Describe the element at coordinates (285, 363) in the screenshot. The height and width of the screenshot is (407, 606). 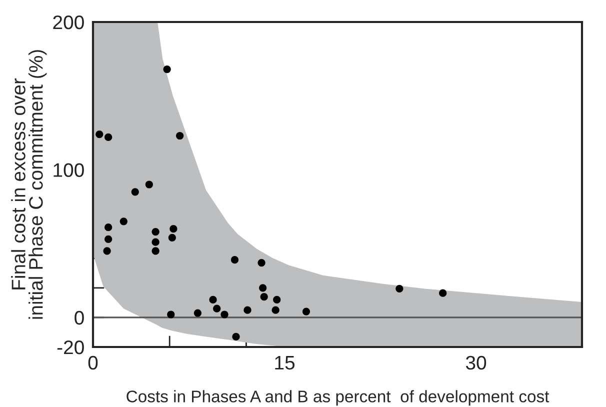
I see `x-tick-label: 15` at that location.